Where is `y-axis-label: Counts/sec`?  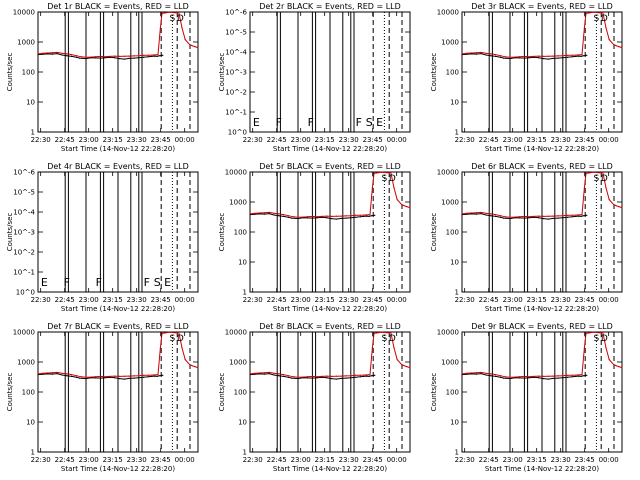
y-axis-label: Counts/sec is located at coordinates (434, 392).